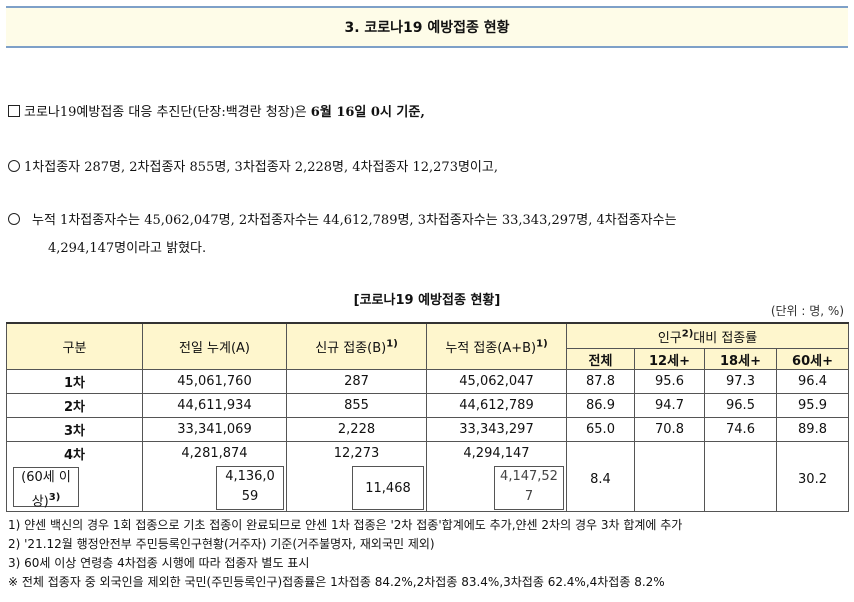 This screenshot has height=602, width=854. Describe the element at coordinates (356, 429) in the screenshot. I see `cell-new: 2,228` at that location.